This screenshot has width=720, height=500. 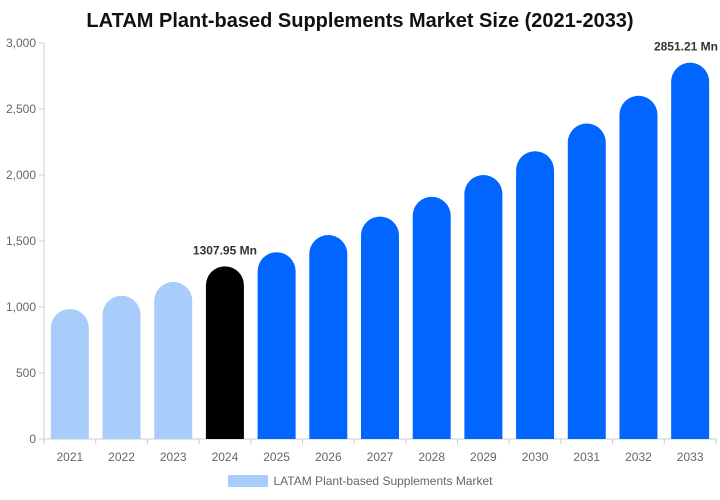 What do you see at coordinates (686, 47) in the screenshot?
I see `data-label: 2851.21 Mn` at bounding box center [686, 47].